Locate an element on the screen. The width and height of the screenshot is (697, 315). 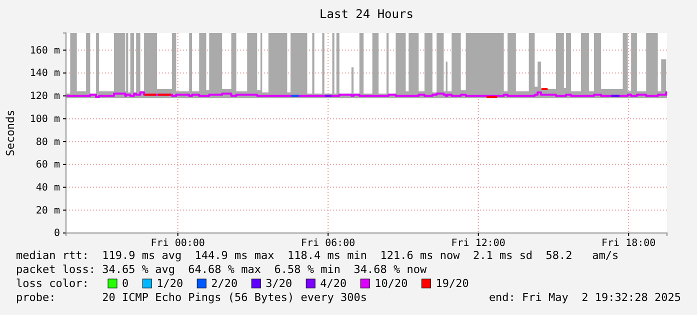
y-tick-label: 40 m is located at coordinates (48, 188).